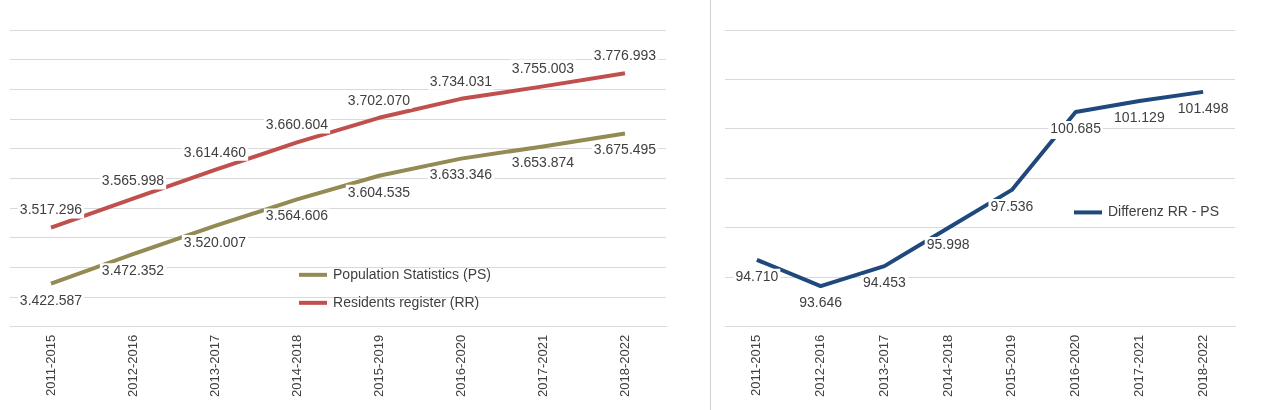 Image resolution: width=1278 pixels, height=410 pixels. What do you see at coordinates (1163, 211) in the screenshot?
I see `legend-label: Differenz RR - PS` at bounding box center [1163, 211].